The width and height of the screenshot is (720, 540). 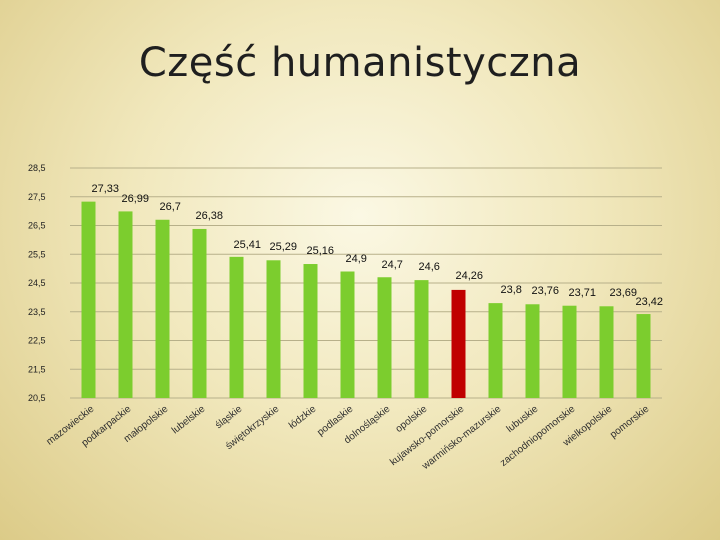 What do you see at coordinates (210, 216) in the screenshot?
I see `data-label: 26,38` at bounding box center [210, 216].